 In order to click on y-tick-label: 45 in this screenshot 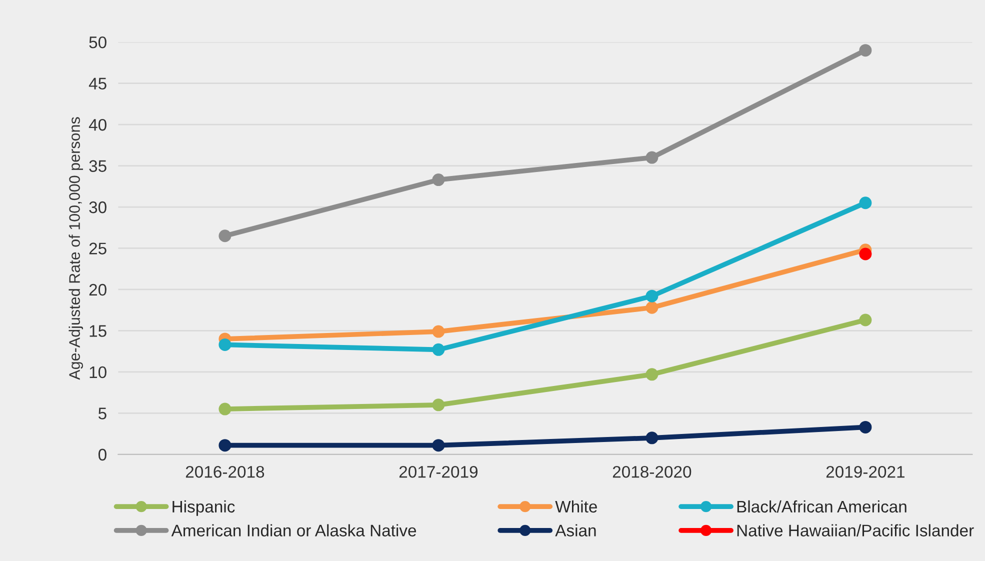, I will do `click(97, 84)`.